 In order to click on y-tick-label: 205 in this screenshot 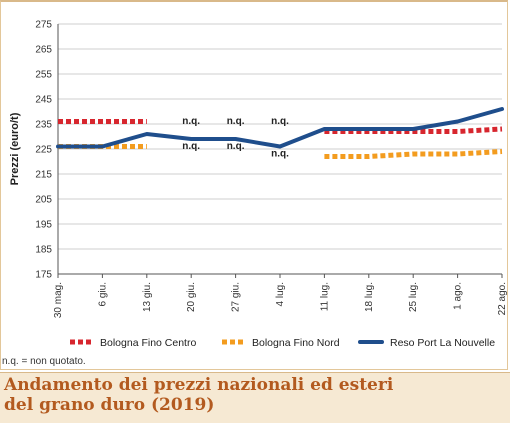, I will do `click(43, 200)`.